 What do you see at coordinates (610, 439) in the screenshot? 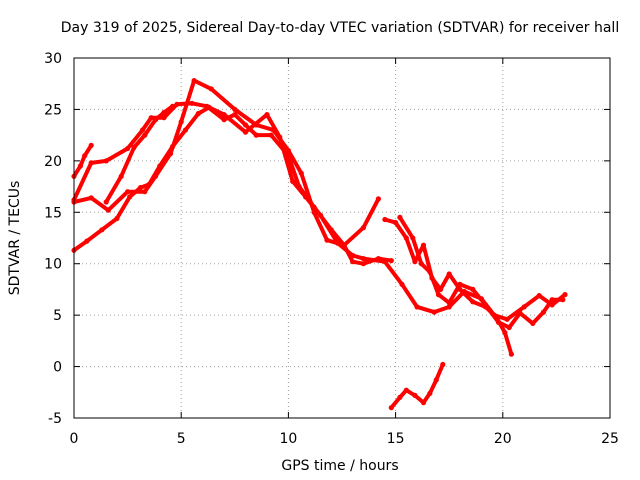
I see `x-tick-label: 25` at bounding box center [610, 439].